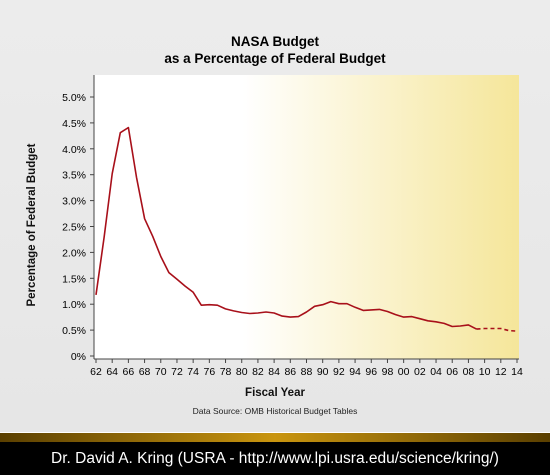 The height and width of the screenshot is (475, 550). Describe the element at coordinates (74, 124) in the screenshot. I see `y-tick-label: 4.5%` at that location.